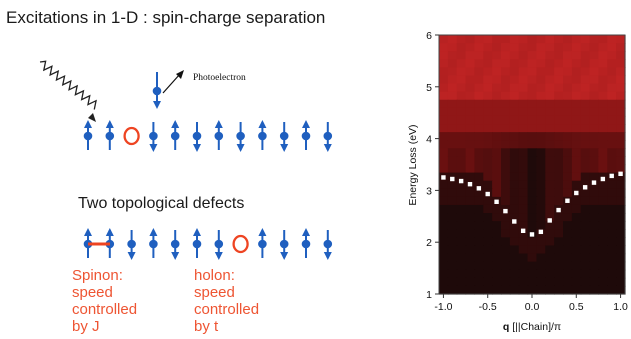 The image size is (631, 339). I want to click on spinon-label: Spinon: speed controlled by J, so click(105, 301).